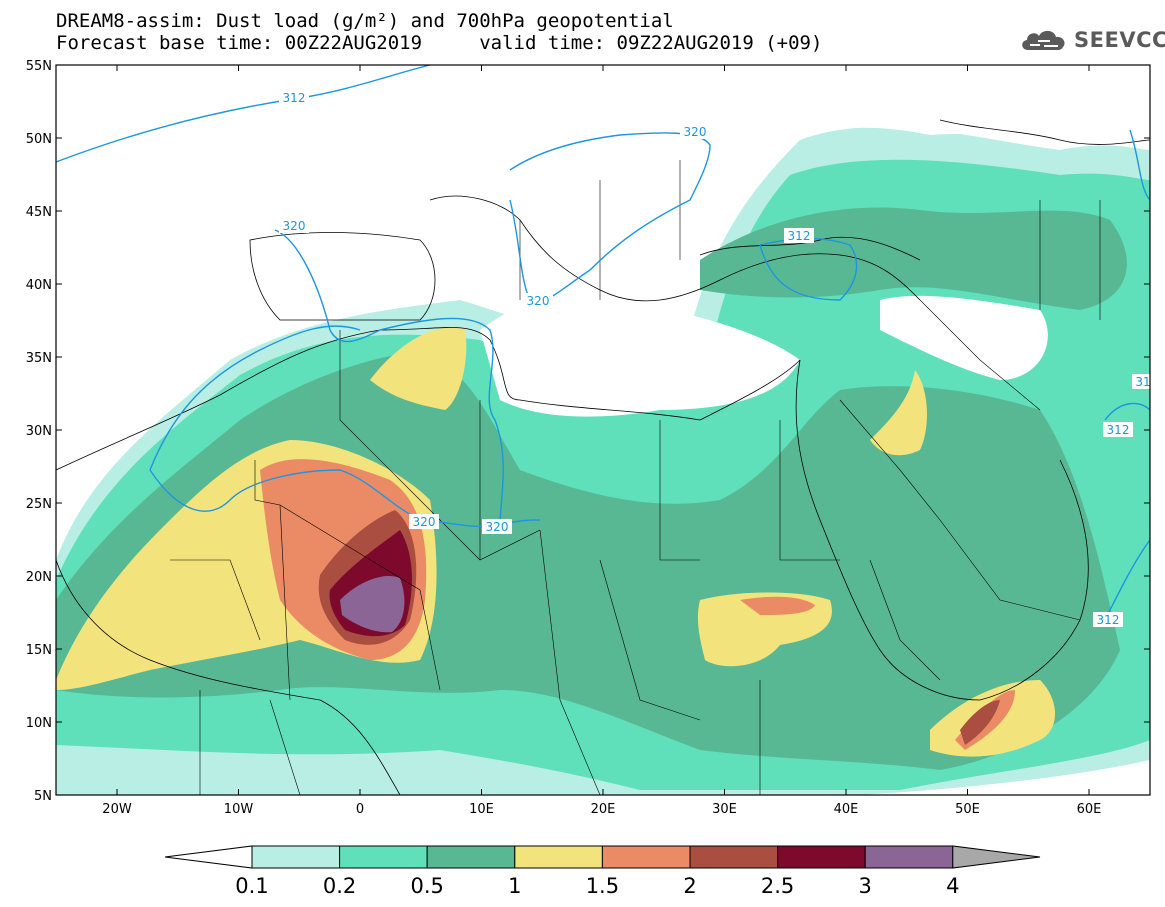 Image resolution: width=1165 pixels, height=907 pixels. Describe the element at coordinates (360, 809) in the screenshot. I see `lon-label: 0` at that location.